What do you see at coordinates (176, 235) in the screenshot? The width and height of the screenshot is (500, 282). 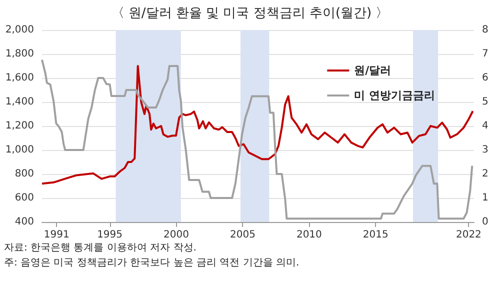 I see `x-tick-label: 2000` at bounding box center [176, 235].